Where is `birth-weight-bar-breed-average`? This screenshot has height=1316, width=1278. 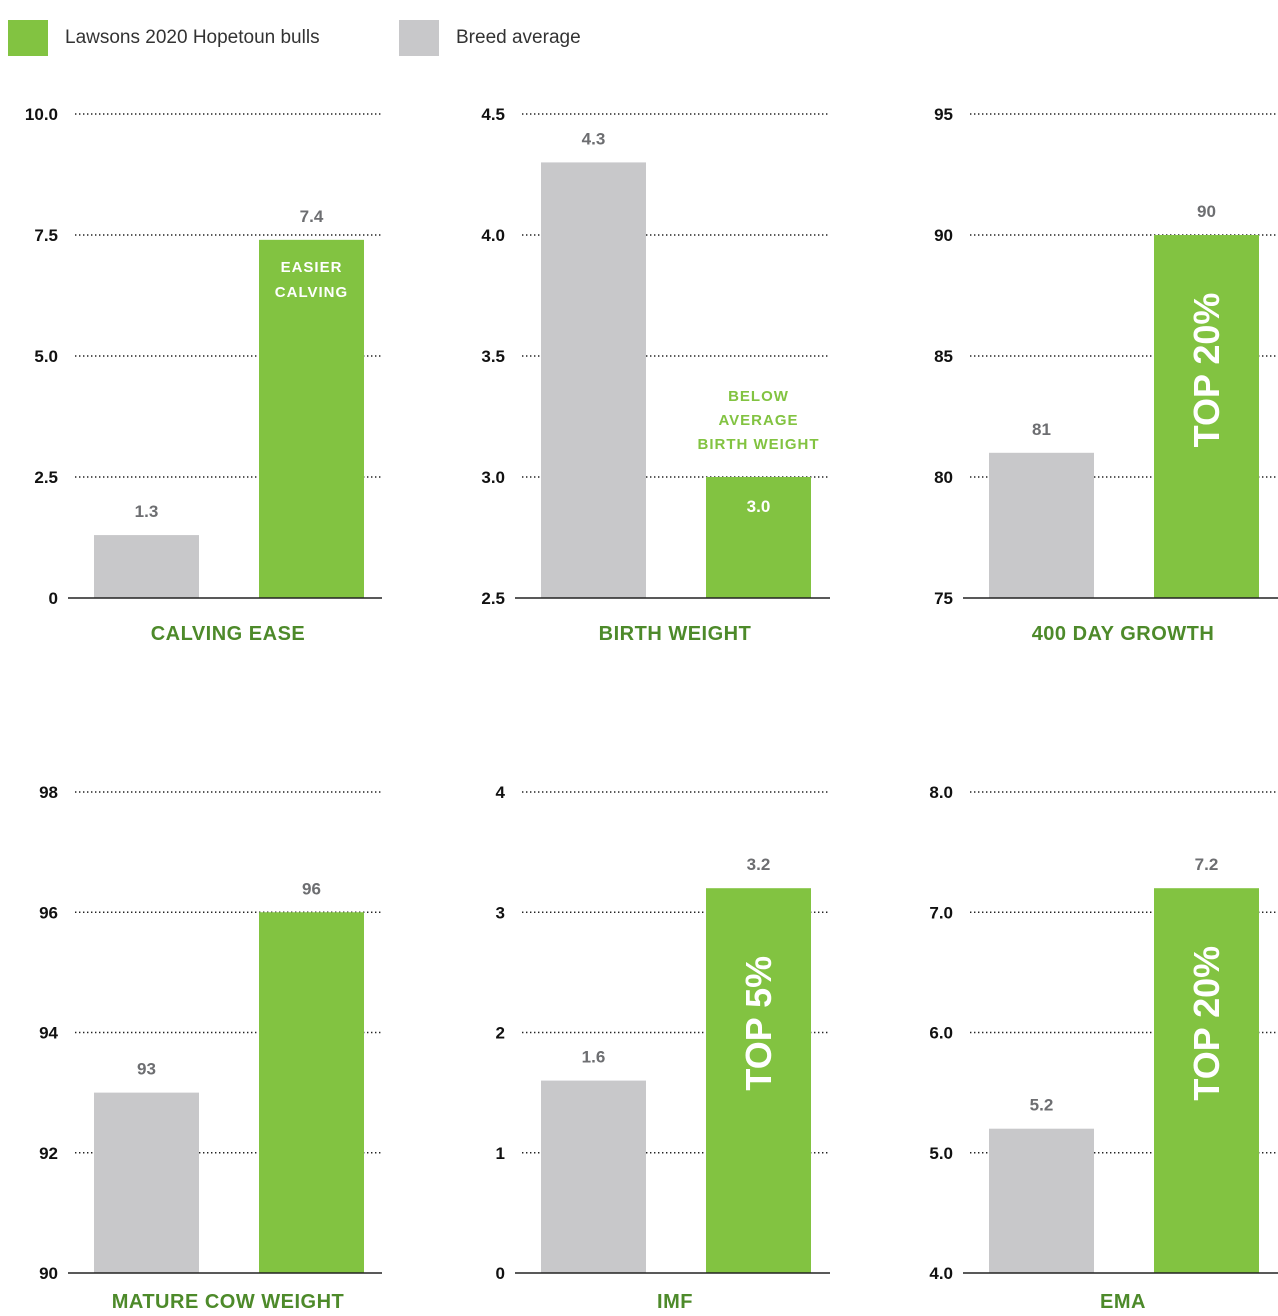
birth-weight-bar-breed-average is located at coordinates (593, 380).